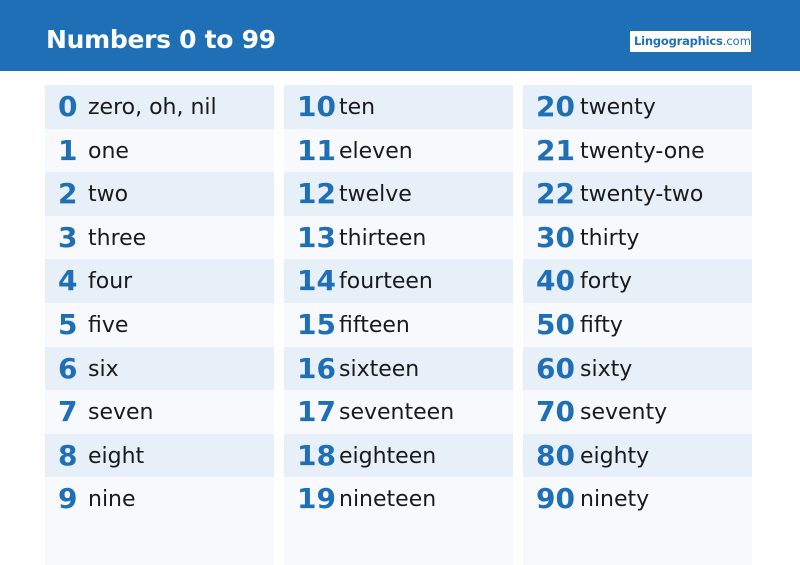  What do you see at coordinates (388, 500) in the screenshot?
I see `number-word: nineteen` at bounding box center [388, 500].